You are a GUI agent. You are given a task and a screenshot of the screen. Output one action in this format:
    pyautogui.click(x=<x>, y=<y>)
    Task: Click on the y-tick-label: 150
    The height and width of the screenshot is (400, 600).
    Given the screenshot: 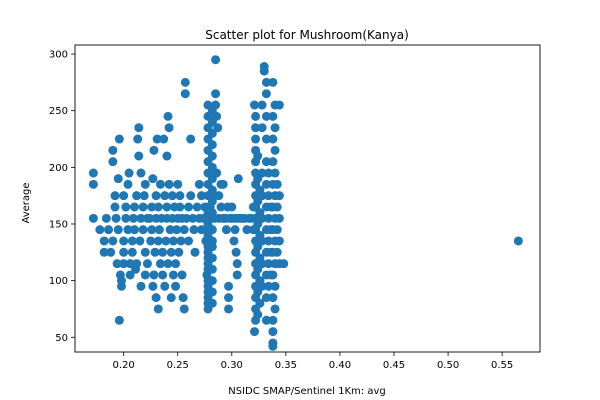 What is the action you would take?
    pyautogui.click(x=58, y=224)
    